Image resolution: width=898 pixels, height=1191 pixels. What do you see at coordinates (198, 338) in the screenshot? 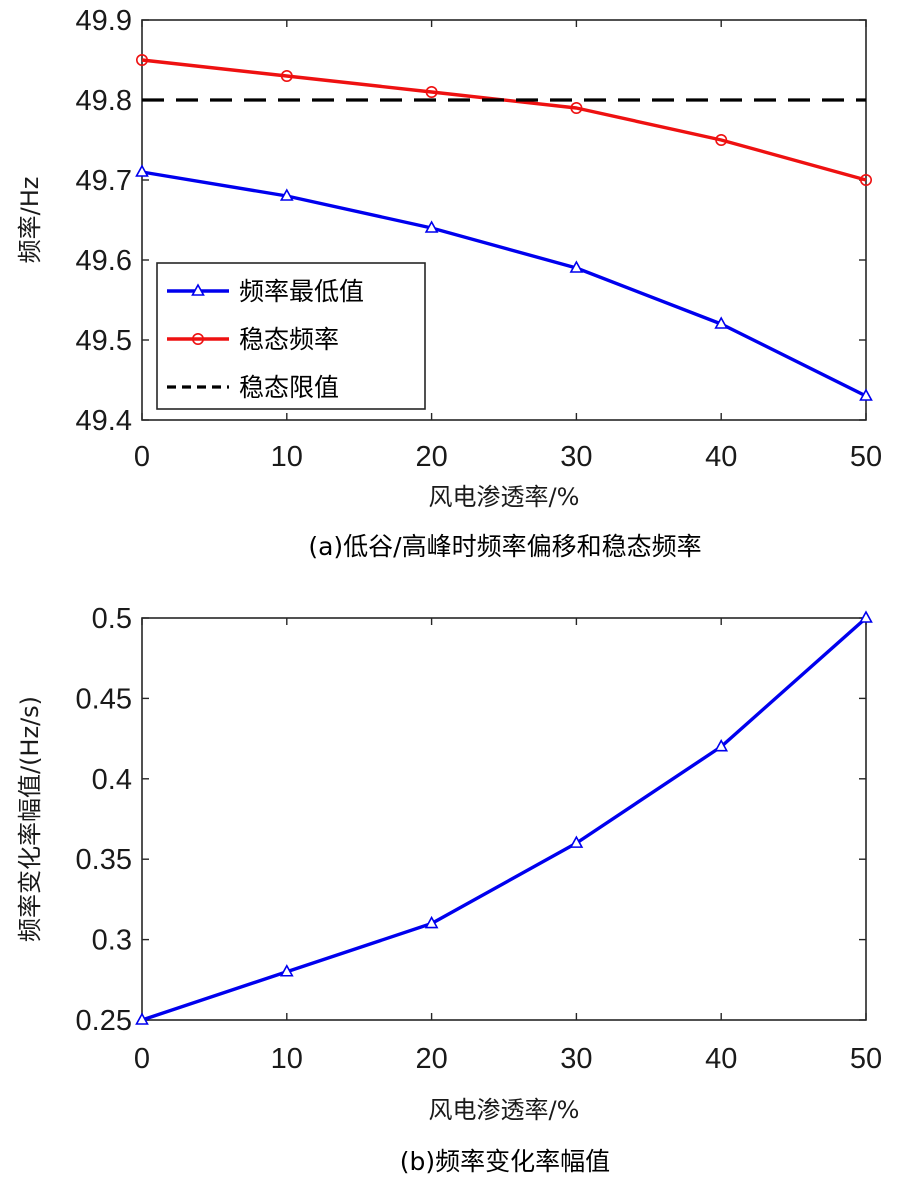
I see `legend-marker-circle` at bounding box center [198, 338].